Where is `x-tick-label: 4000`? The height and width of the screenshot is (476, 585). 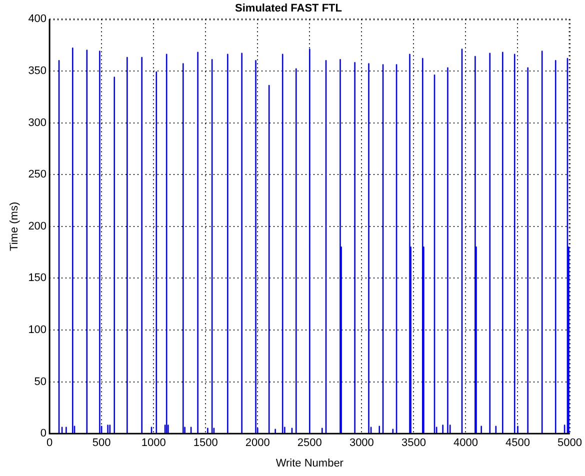
x-tick-label: 4000 is located at coordinates (465, 443).